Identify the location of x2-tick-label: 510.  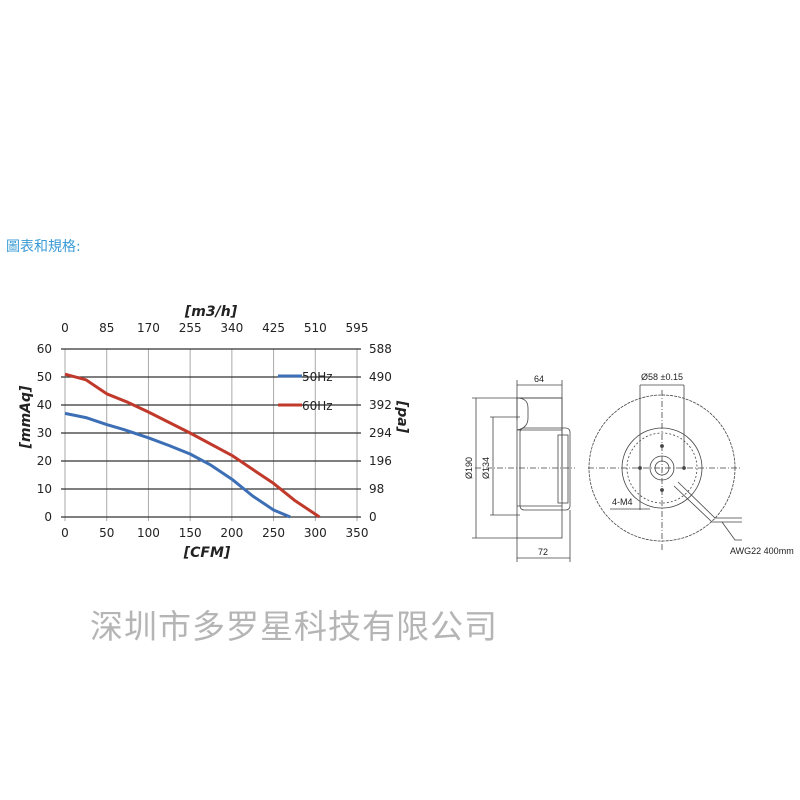
(315, 328).